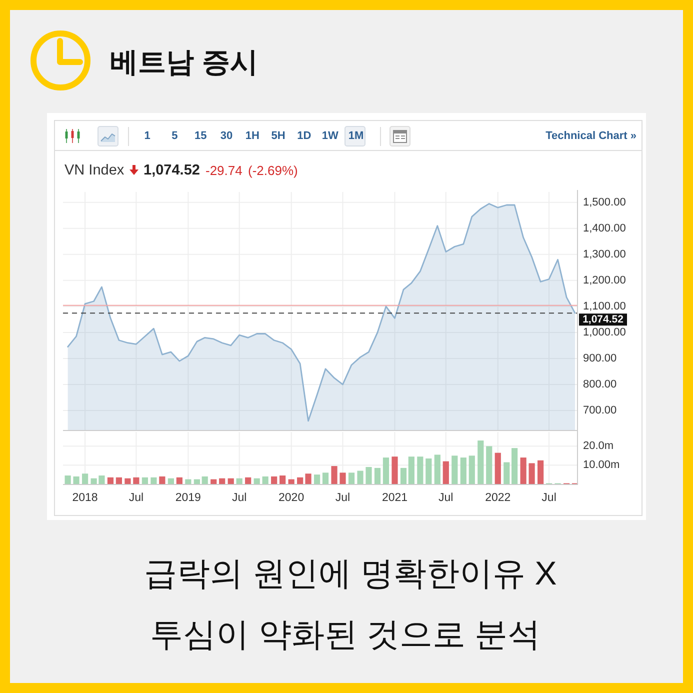  Describe the element at coordinates (600, 384) in the screenshot. I see `y-tick-label: 800.00` at that location.